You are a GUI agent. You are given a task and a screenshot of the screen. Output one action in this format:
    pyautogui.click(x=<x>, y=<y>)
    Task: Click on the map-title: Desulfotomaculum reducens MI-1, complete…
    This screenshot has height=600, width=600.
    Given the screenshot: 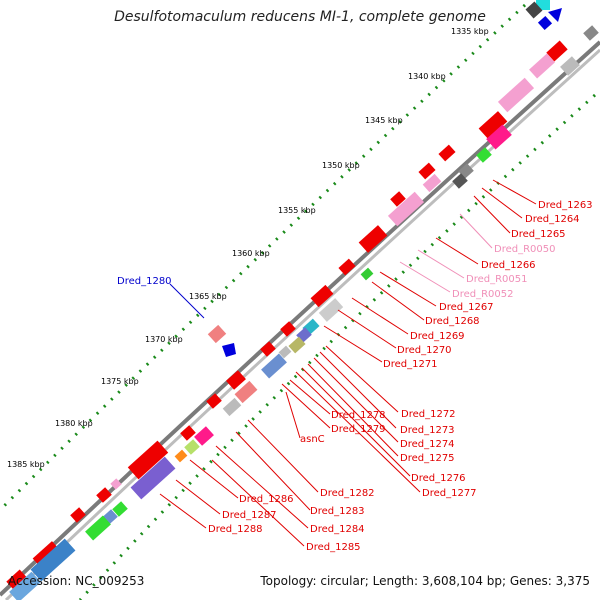 What is the action you would take?
    pyautogui.click(x=300, y=17)
    